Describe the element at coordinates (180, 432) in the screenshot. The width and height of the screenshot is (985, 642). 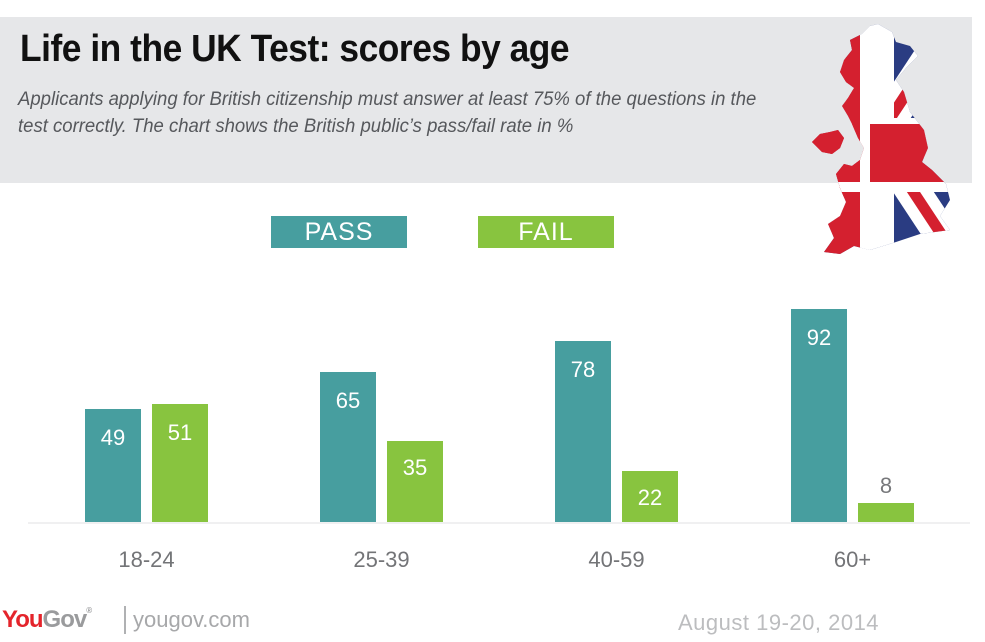
I see `bar-value-label: 51` at that location.